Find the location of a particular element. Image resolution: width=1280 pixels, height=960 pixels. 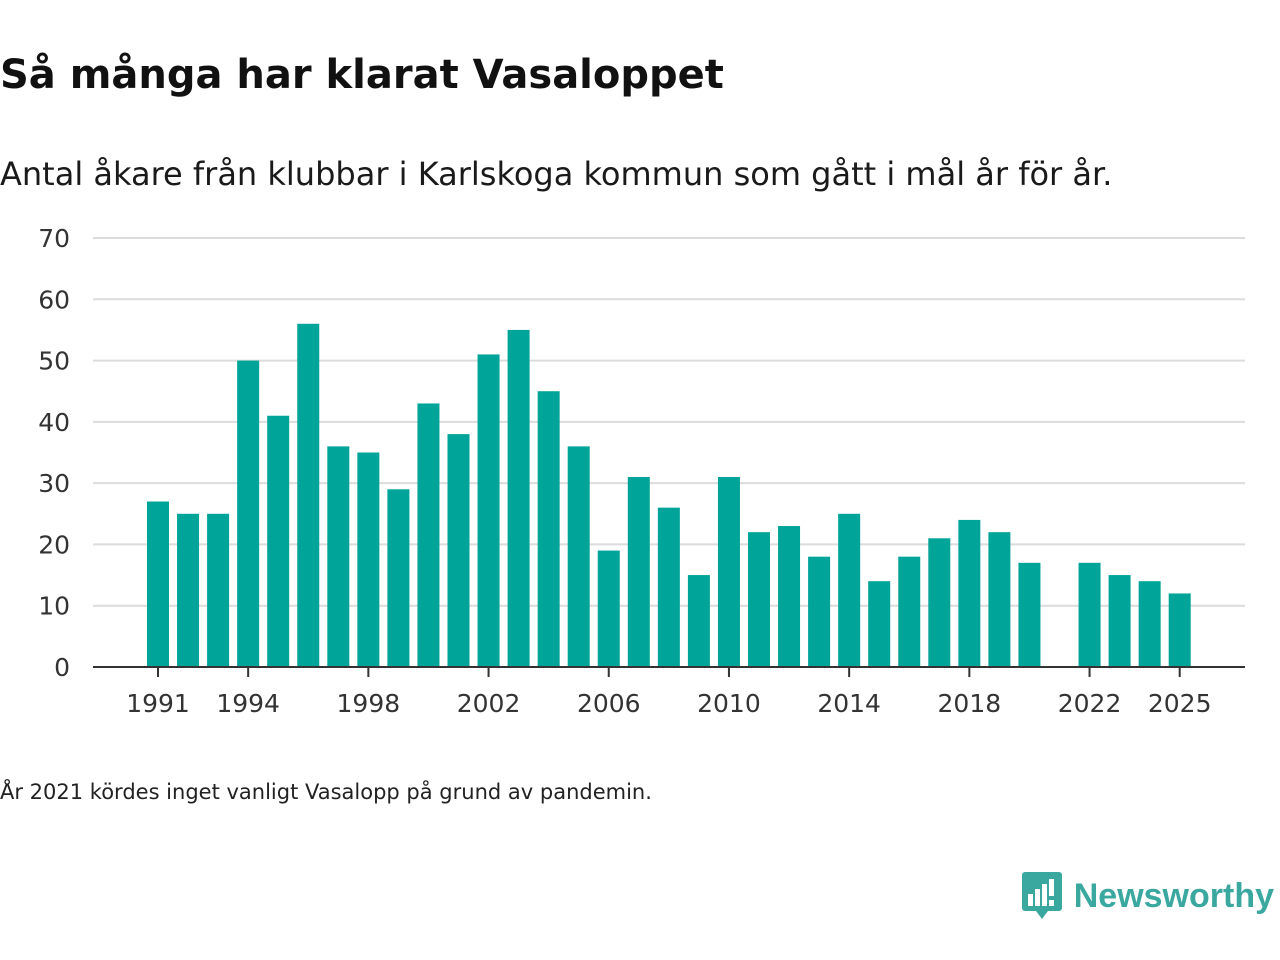

y-tick-label-60: 60 is located at coordinates (54, 299).